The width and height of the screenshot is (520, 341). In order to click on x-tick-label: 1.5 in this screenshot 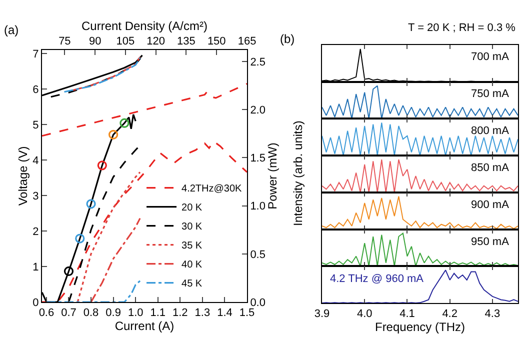, I will do `click(247, 313)`.